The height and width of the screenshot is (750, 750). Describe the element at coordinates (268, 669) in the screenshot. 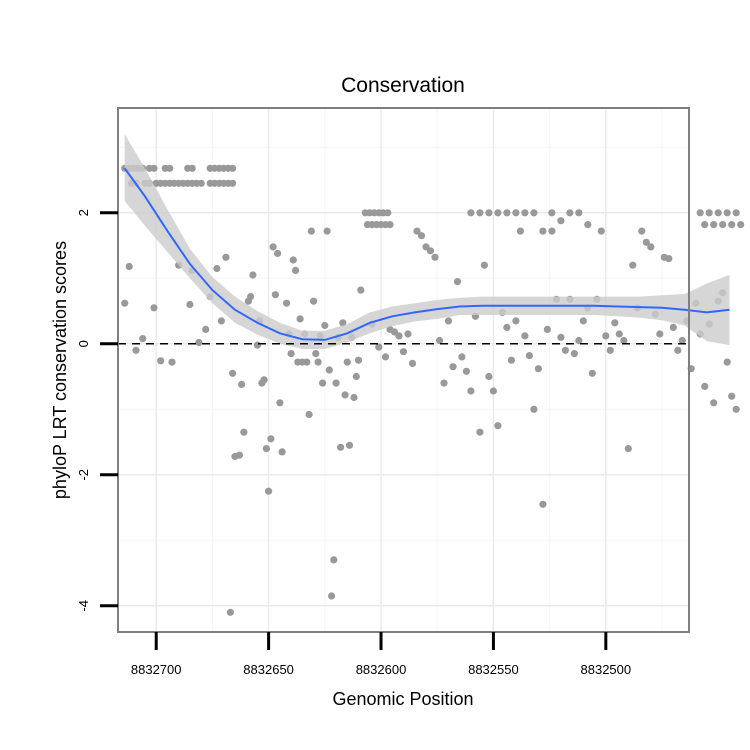

I see `x-tick-label: 8832650` at that location.